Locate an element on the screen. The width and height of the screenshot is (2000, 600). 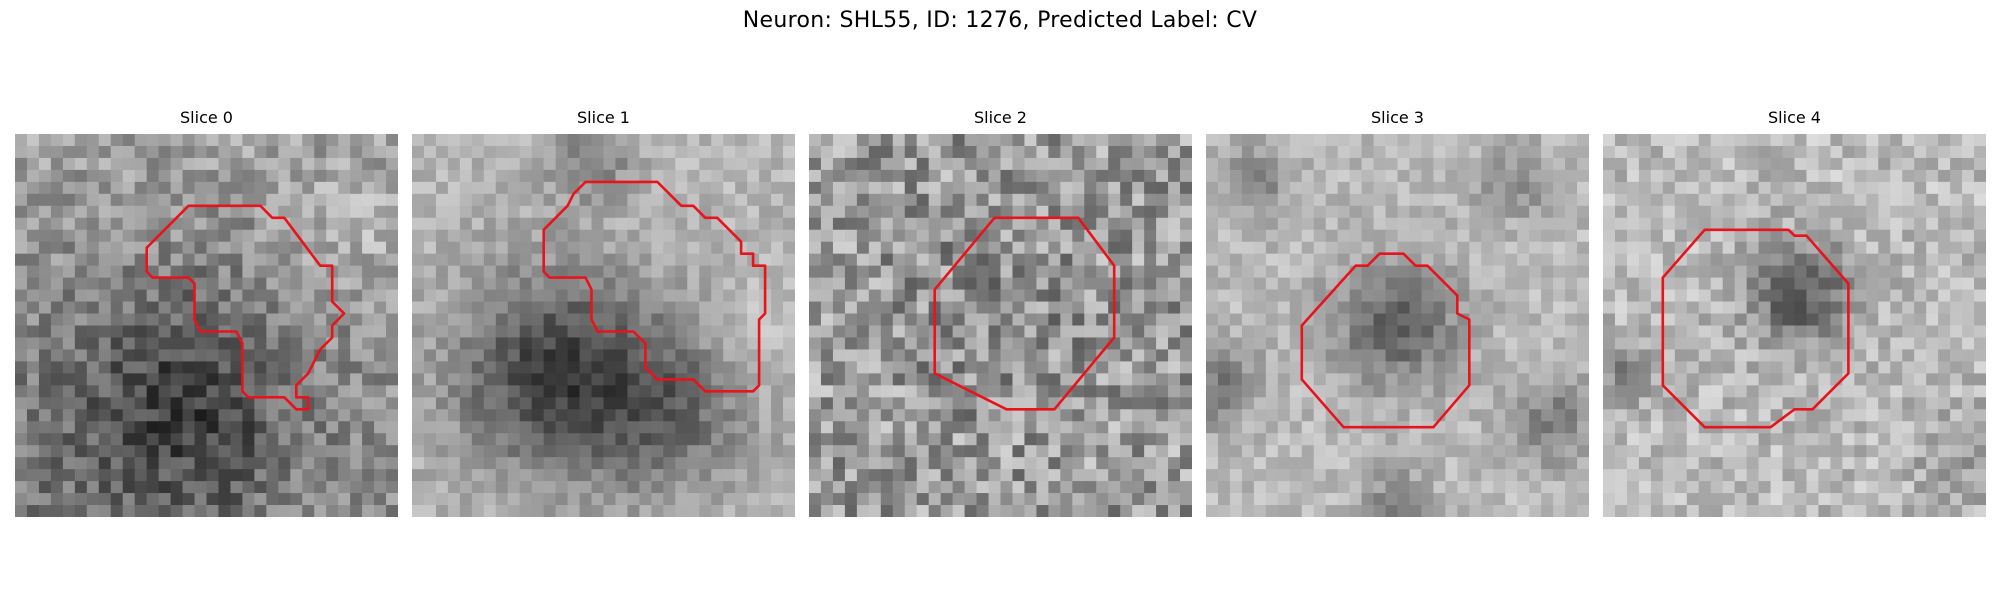
slice-panel-2: Slice 2 is located at coordinates (1000, 312).